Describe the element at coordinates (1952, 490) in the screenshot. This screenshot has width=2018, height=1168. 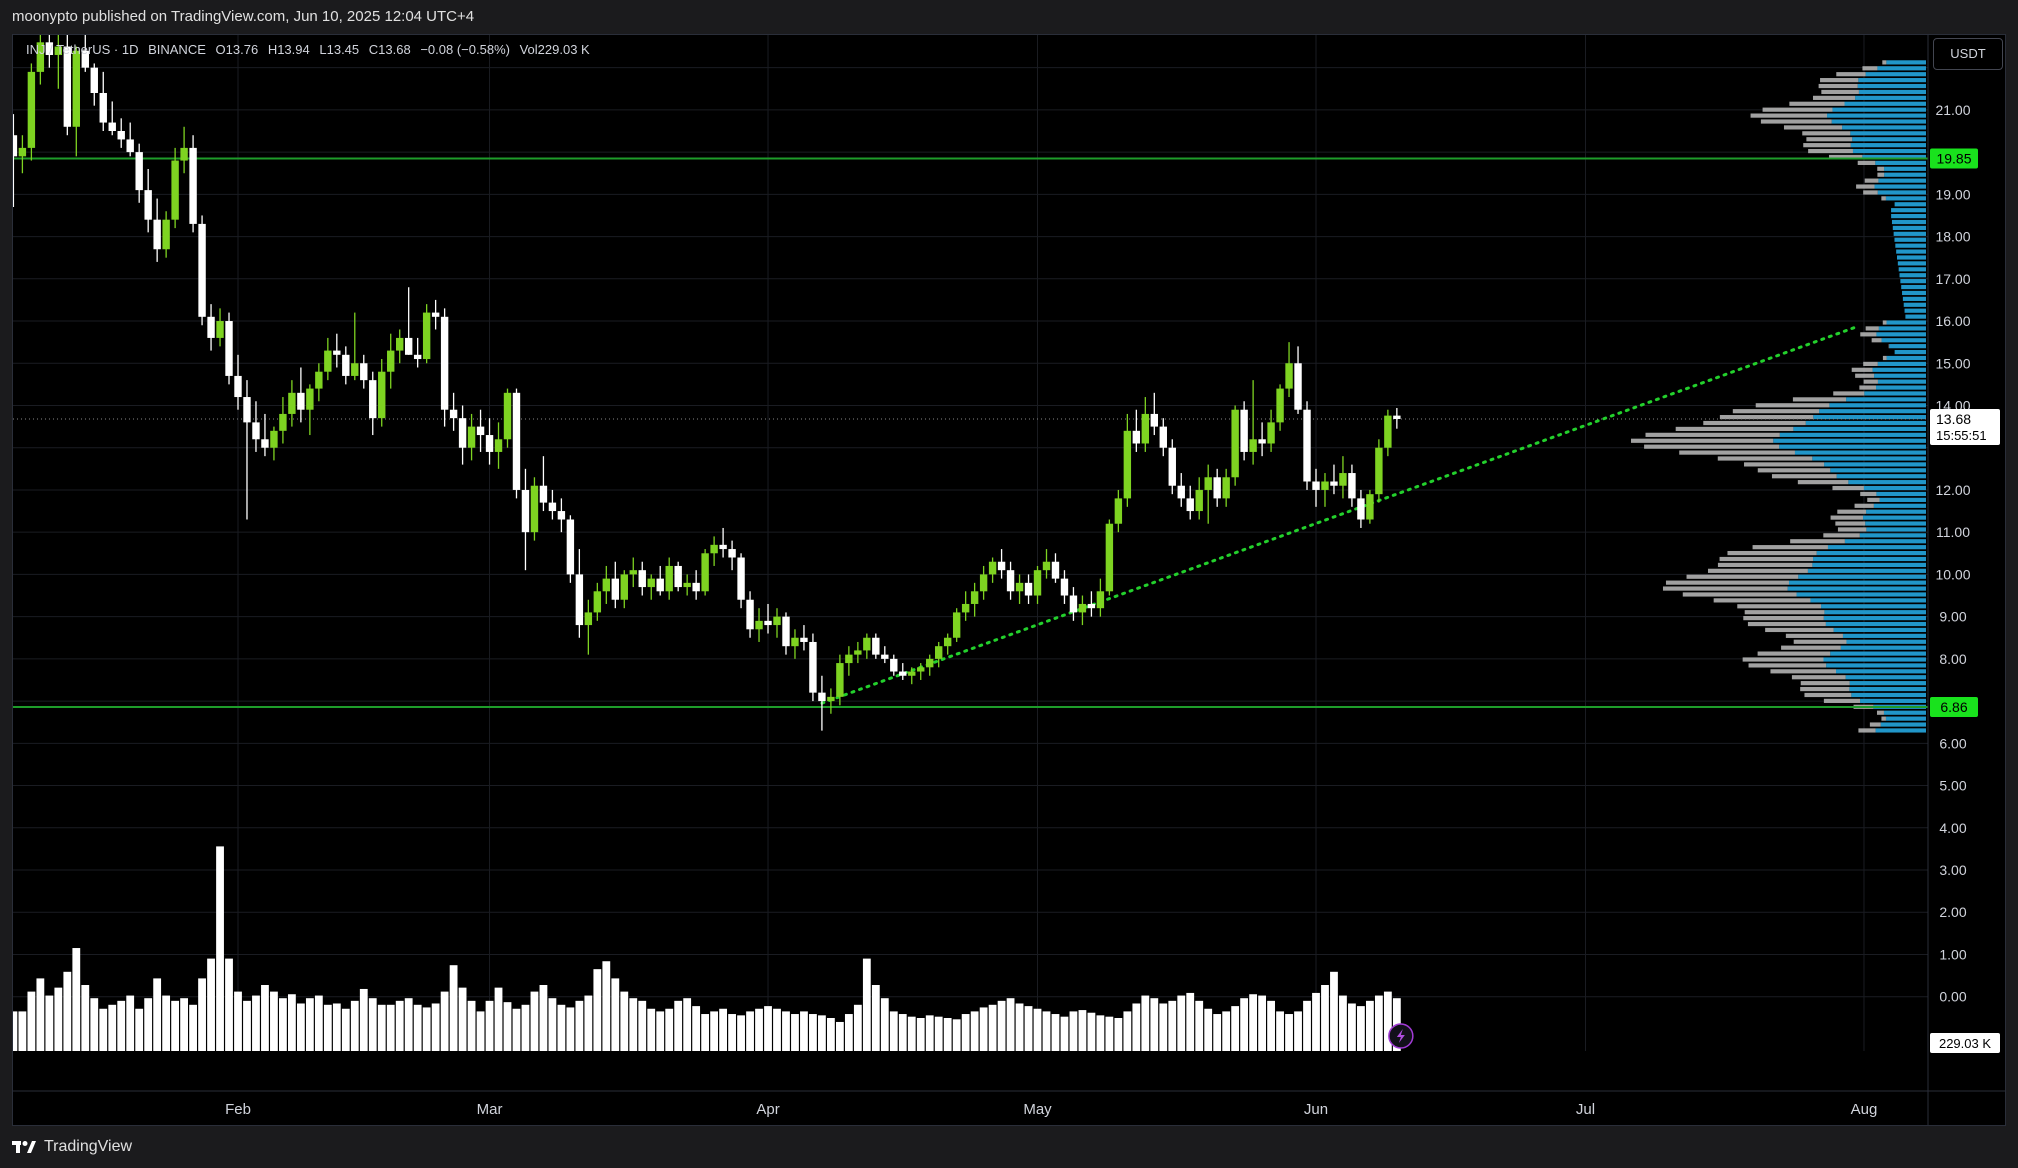
I see `y-tick-label: 12.00` at that location.